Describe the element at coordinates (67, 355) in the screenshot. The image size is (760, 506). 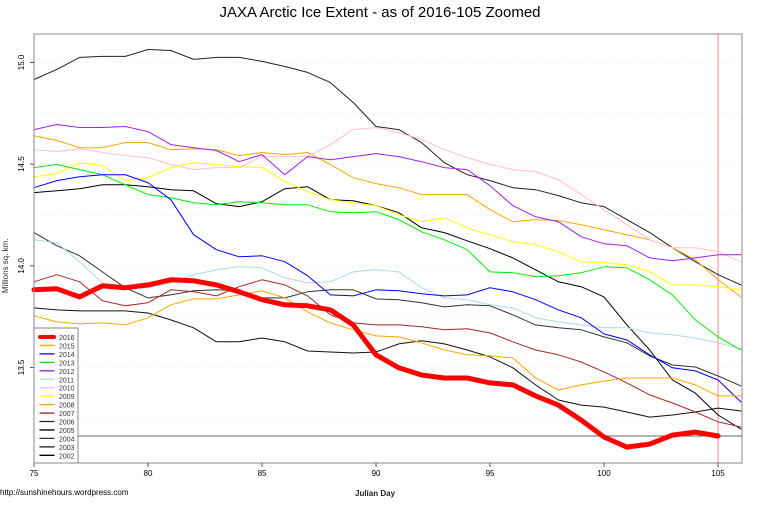
I see `legend-label-2014: 2014` at that location.